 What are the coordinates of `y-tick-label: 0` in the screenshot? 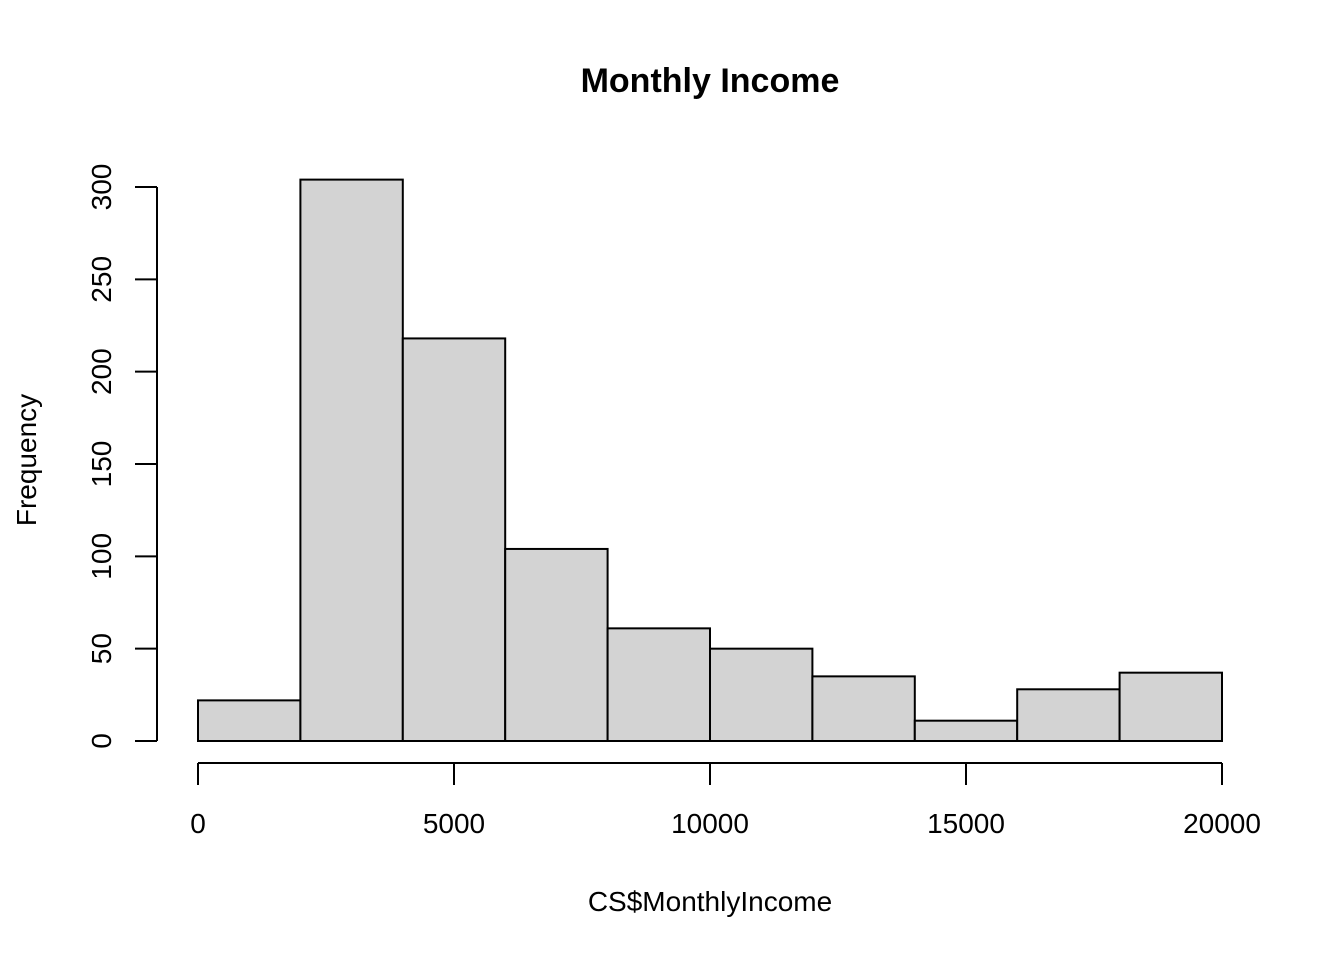 It's located at (101, 741).